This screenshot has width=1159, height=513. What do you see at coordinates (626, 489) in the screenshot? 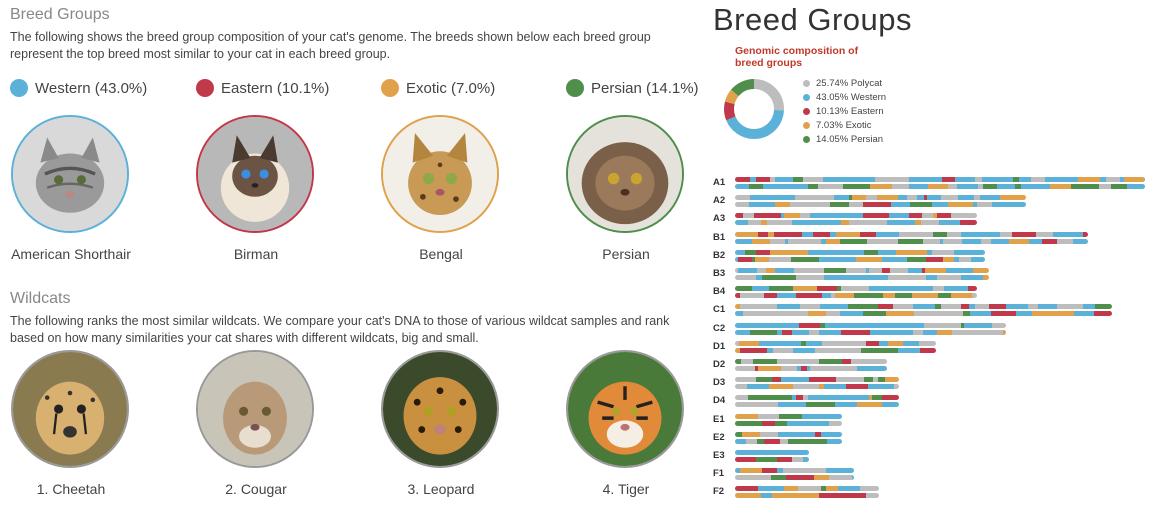
I see `wildcat-caption-tiger: 4. Tiger` at bounding box center [626, 489].